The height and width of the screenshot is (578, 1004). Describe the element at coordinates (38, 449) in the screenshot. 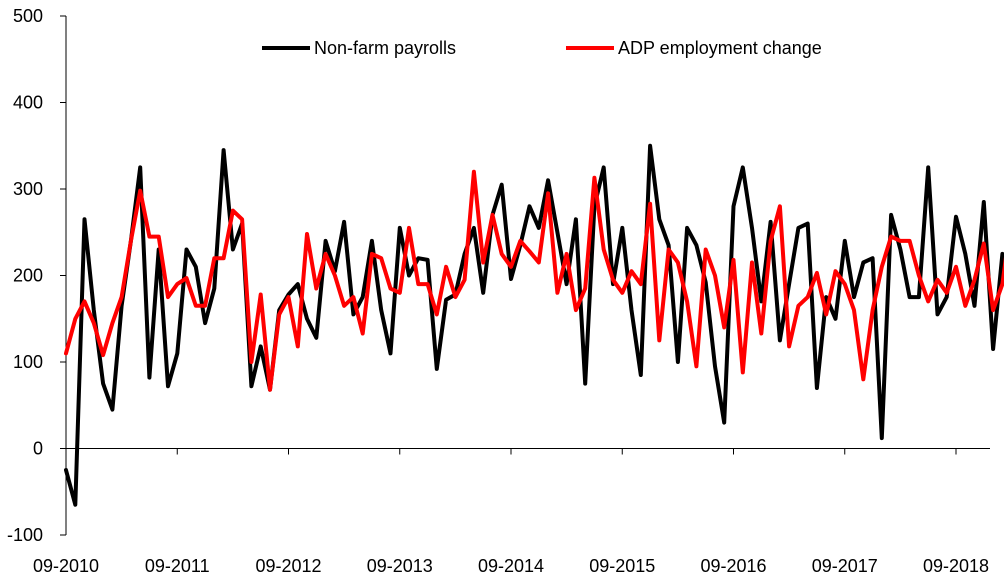

I see `y-tick-label: 0` at that location.